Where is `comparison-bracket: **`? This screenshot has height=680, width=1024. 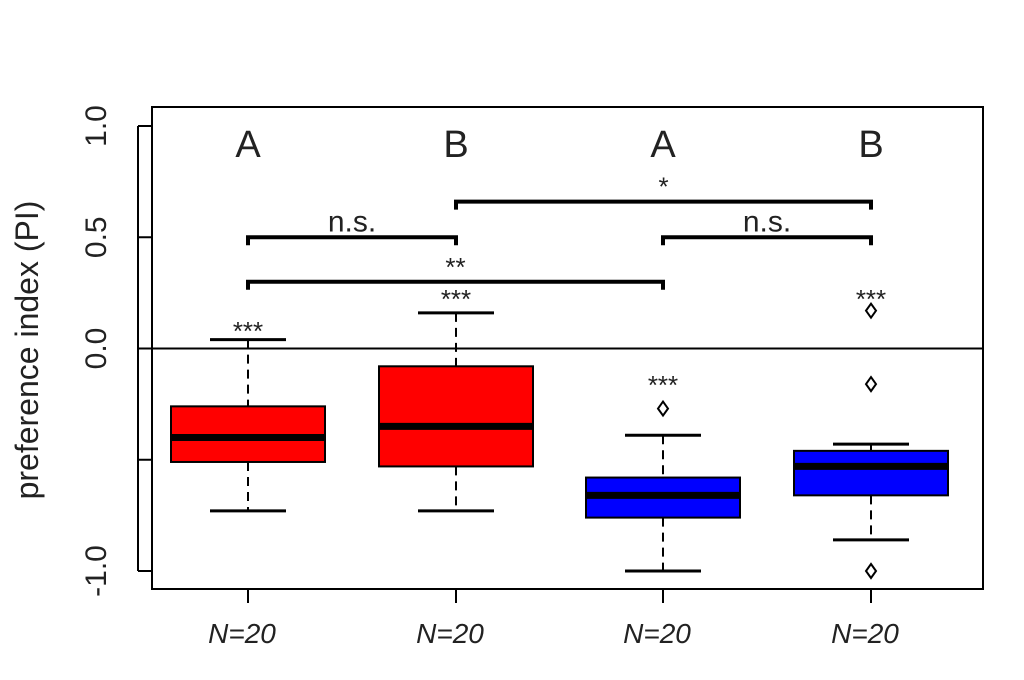 comparison-bracket: ** is located at coordinates (455, 271).